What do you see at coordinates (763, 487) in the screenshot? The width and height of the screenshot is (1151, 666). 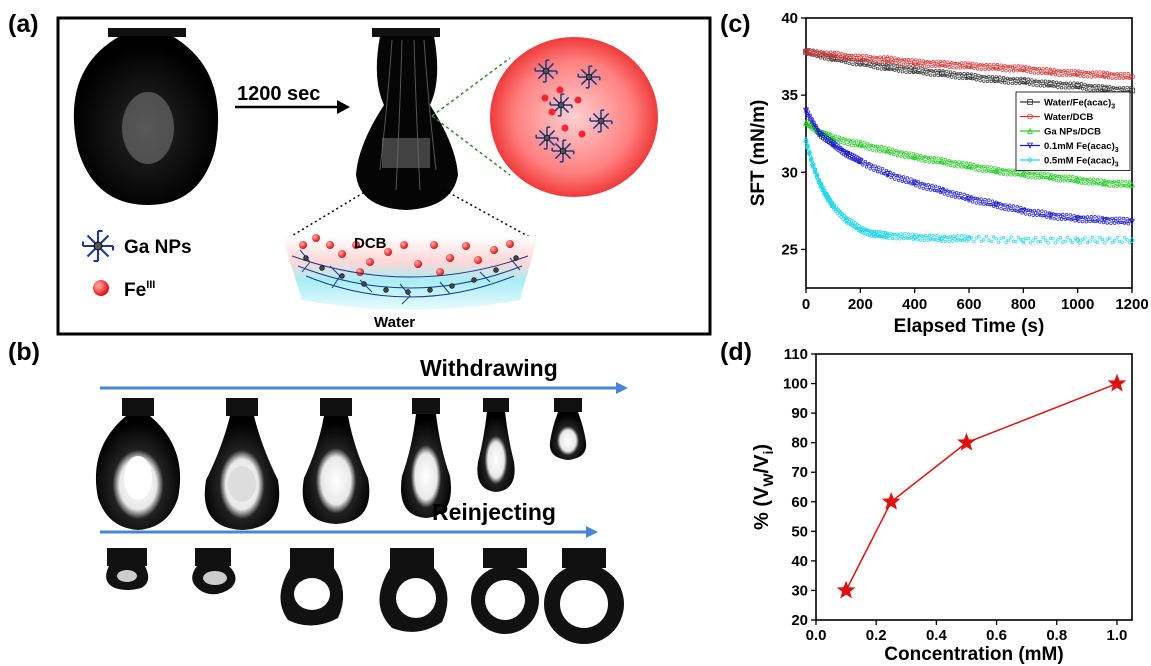 I see `y-axis-label: % (VW/Vi)` at bounding box center [763, 487].